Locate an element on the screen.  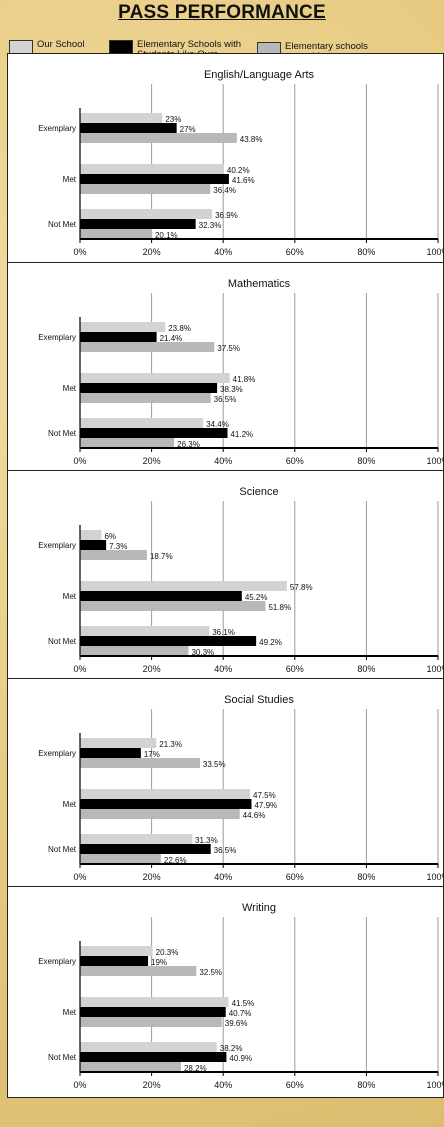
data-label-not-met-statewide: 28.2% is located at coordinates (195, 1068).